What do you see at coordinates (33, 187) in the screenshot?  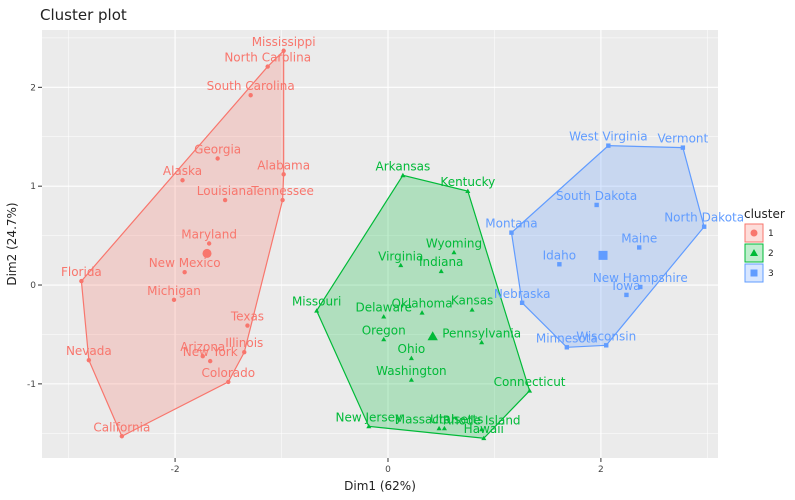 I see `y-tick-label: 1` at bounding box center [33, 187].